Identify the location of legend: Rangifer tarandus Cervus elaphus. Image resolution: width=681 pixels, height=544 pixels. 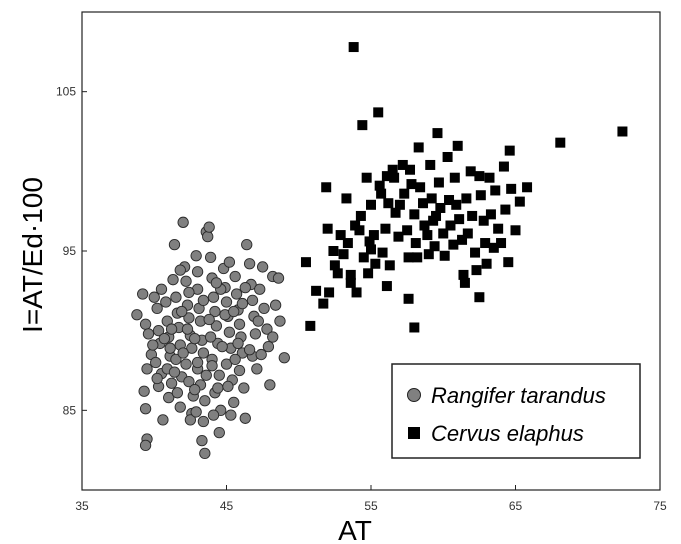
(516, 411).